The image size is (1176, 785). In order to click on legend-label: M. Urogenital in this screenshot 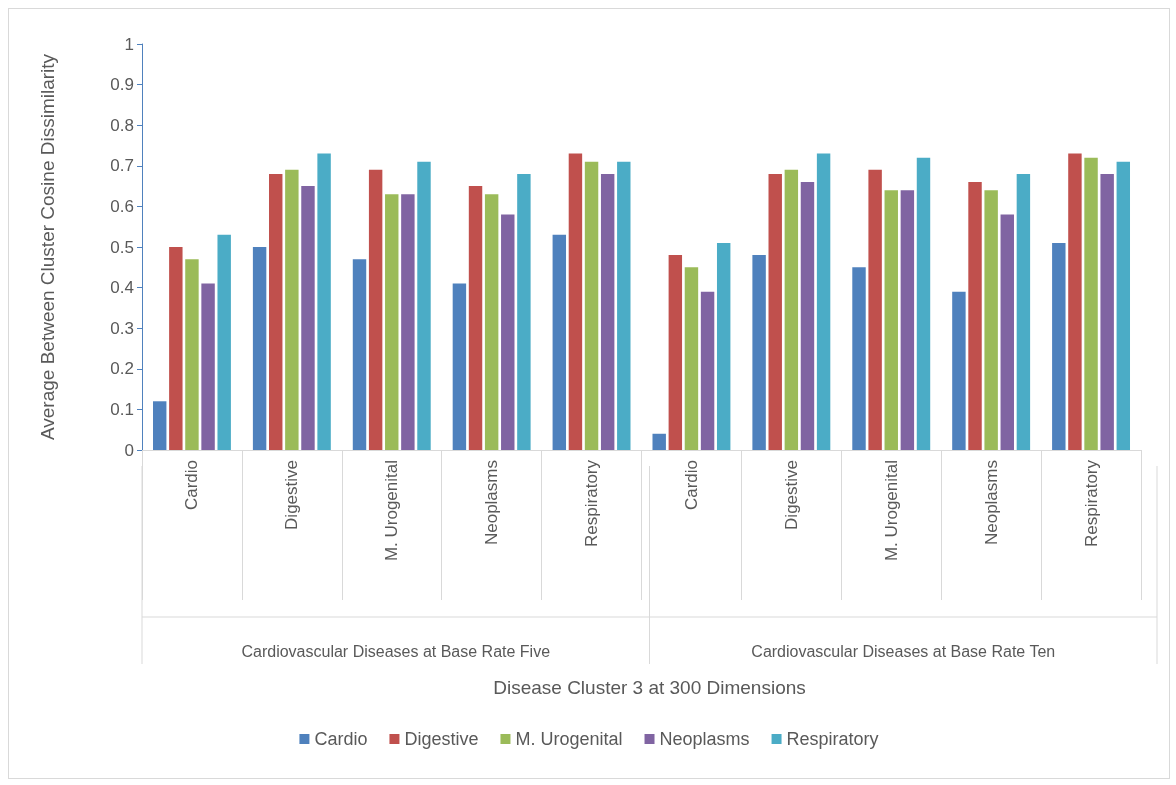, I will do `click(569, 739)`.